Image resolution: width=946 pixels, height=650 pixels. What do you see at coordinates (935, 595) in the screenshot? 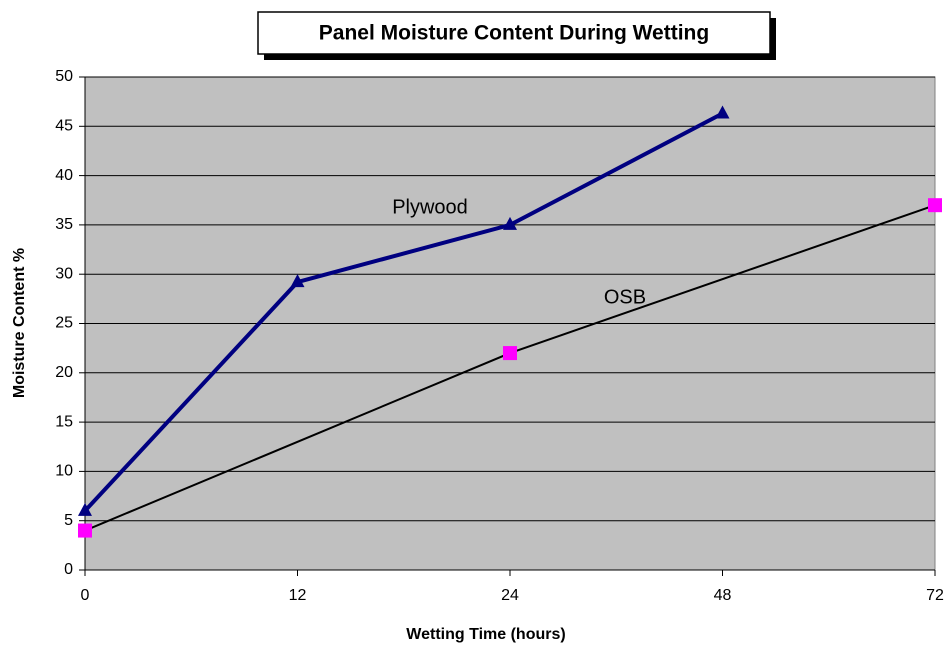
I see `x-tick-label: 72` at bounding box center [935, 595].